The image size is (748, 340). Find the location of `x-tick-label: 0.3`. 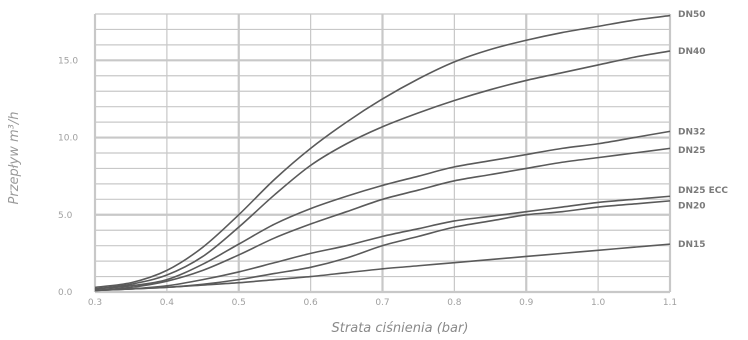

x-tick-label: 0.3 is located at coordinates (95, 303).